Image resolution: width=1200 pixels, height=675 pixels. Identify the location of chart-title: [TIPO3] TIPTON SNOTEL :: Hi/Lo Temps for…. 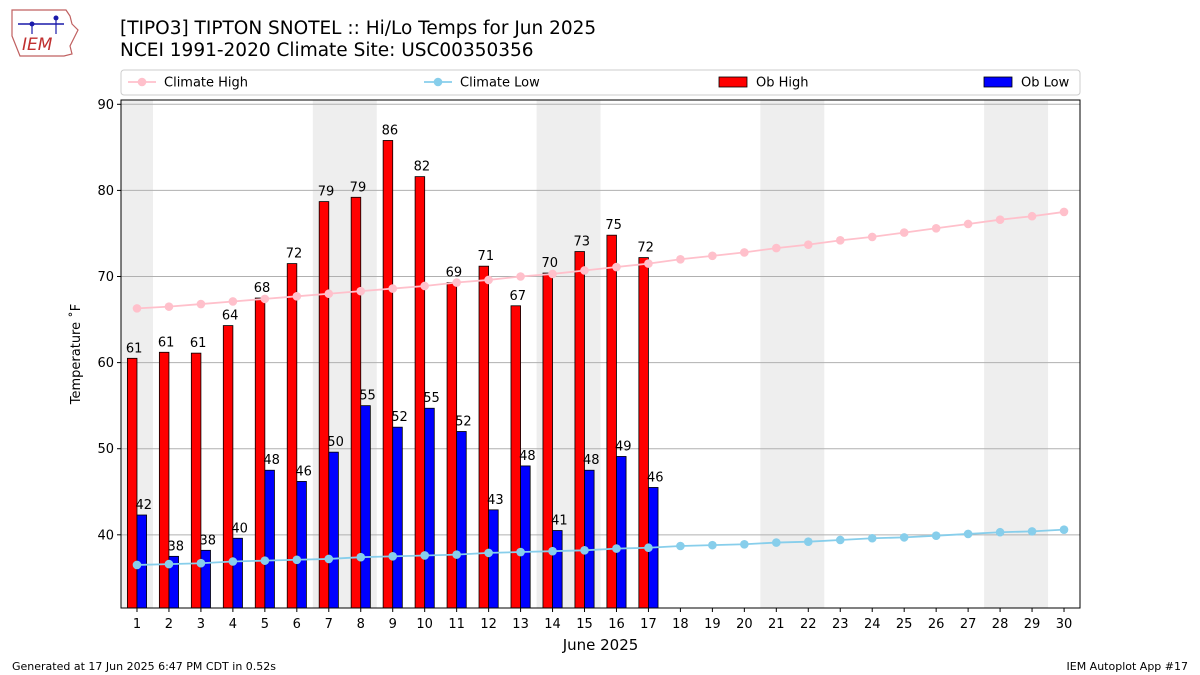
(358, 40).